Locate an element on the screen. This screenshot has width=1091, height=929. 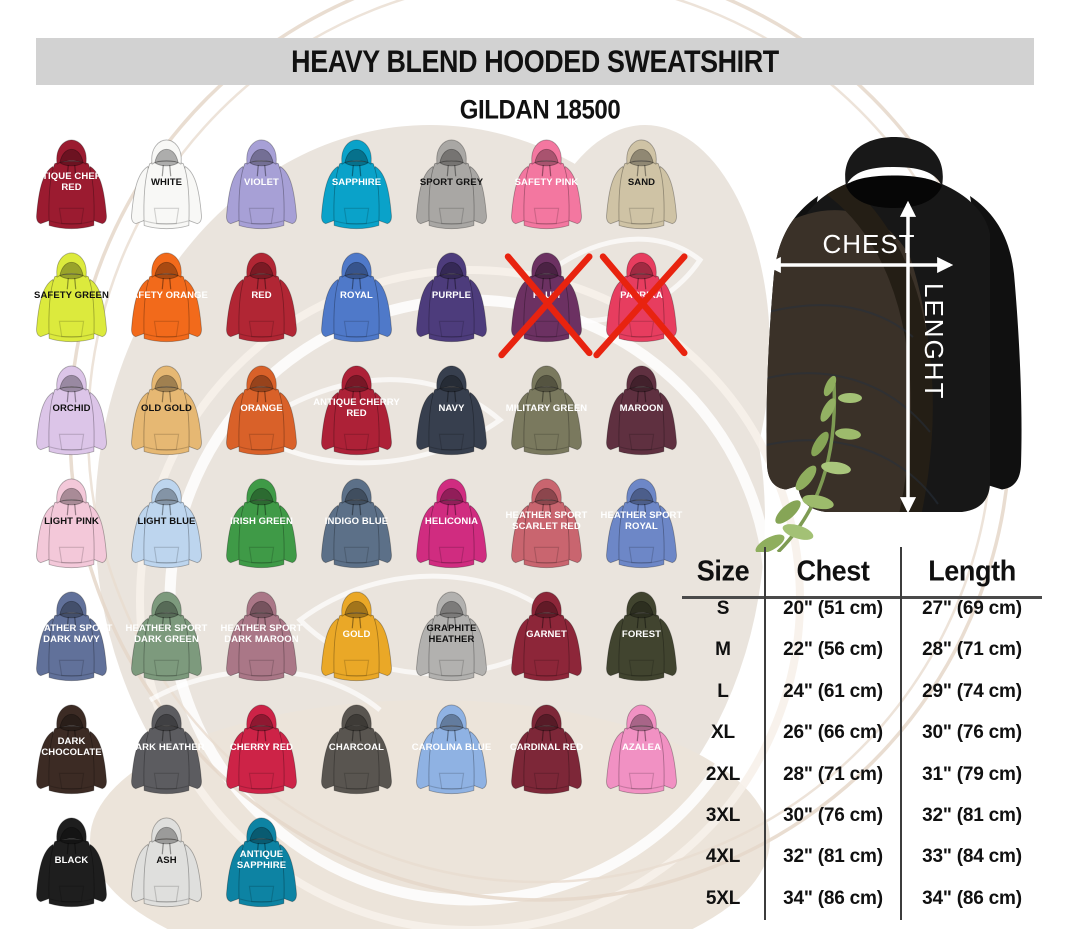
color-swatch-irish-green: IRISH GREEN is located at coordinates (261, 526).